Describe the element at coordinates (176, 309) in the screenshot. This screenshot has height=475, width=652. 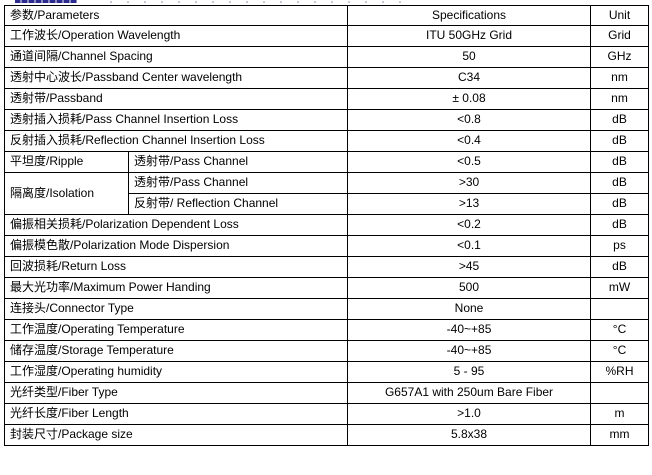
I see `param-cell: 连接头/Connector Type` at that location.